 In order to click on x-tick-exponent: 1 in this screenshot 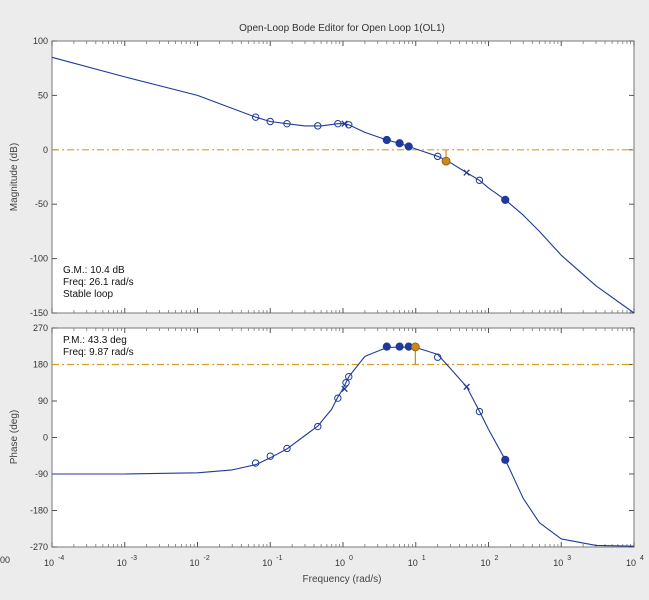, I will do `click(424, 558)`.